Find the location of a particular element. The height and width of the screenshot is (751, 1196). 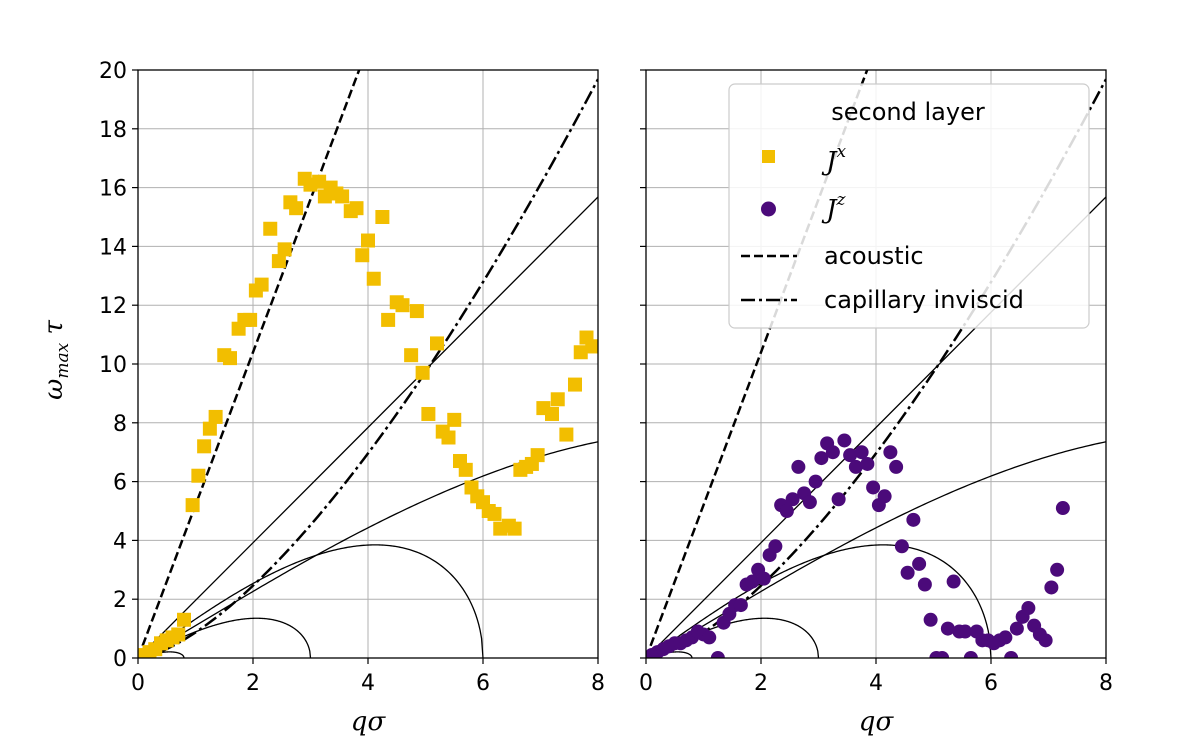

legend-label-jx: Jx is located at coordinates (833, 159).